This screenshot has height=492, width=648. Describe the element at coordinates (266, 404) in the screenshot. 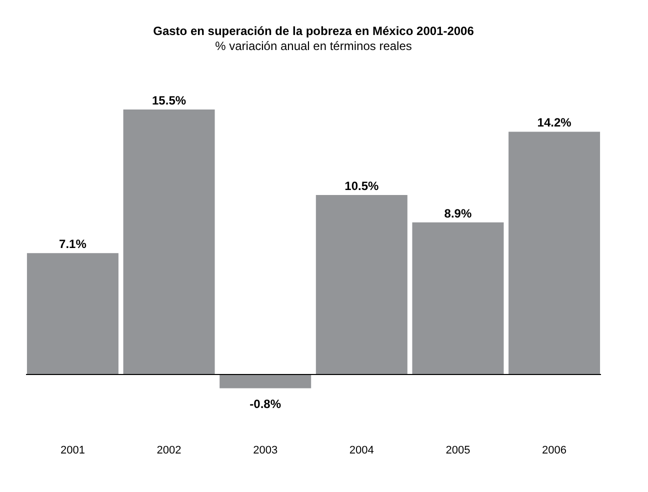

I see `data-label: -0.8%` at that location.